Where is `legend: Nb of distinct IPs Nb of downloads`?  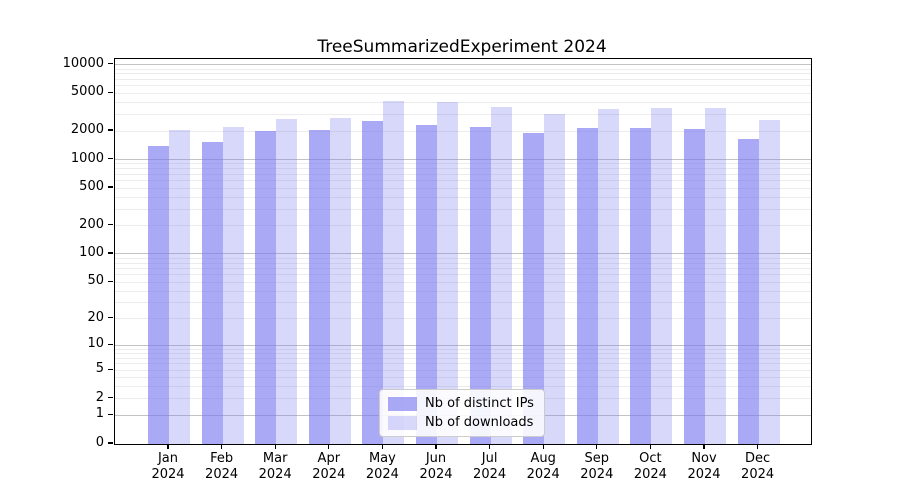
legend: Nb of distinct IPs Nb of downloads is located at coordinates (462, 413).